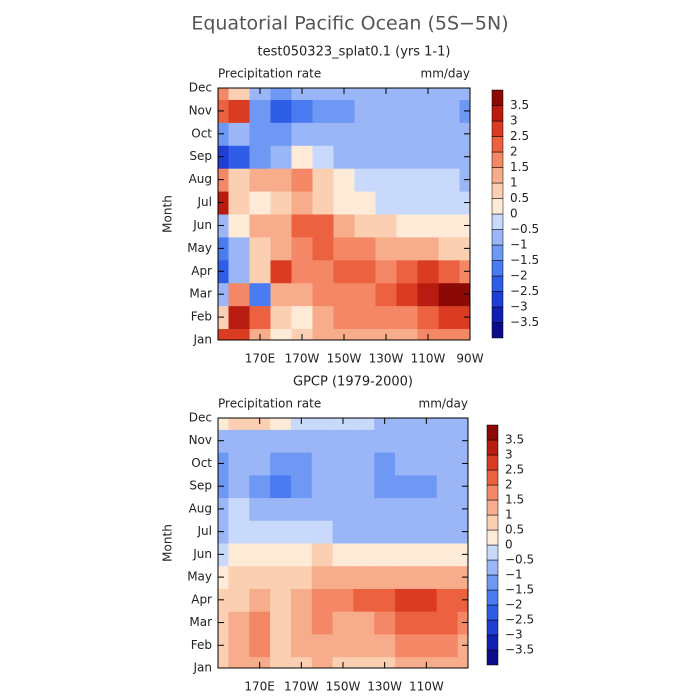 This screenshot has width=700, height=700. What do you see at coordinates (386, 359) in the screenshot?
I see `x-tick-label: 130W` at bounding box center [386, 359].